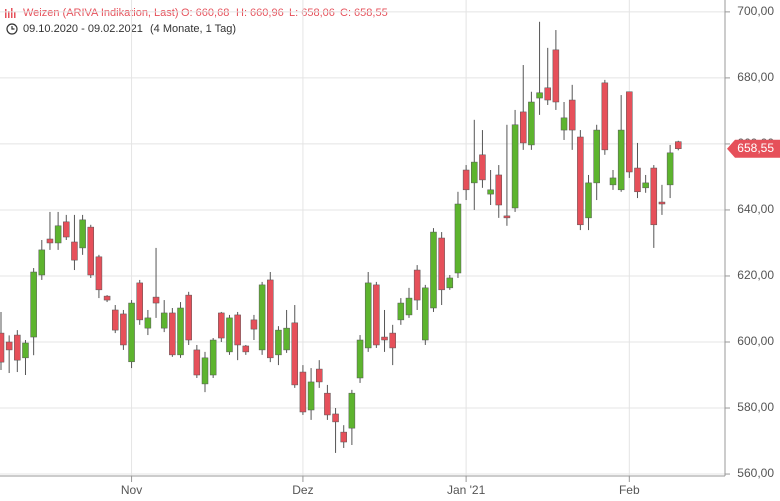 The image size is (780, 501). What do you see at coordinates (755, 407) in the screenshot?
I see `y-tick-label: 580,00` at bounding box center [755, 407].